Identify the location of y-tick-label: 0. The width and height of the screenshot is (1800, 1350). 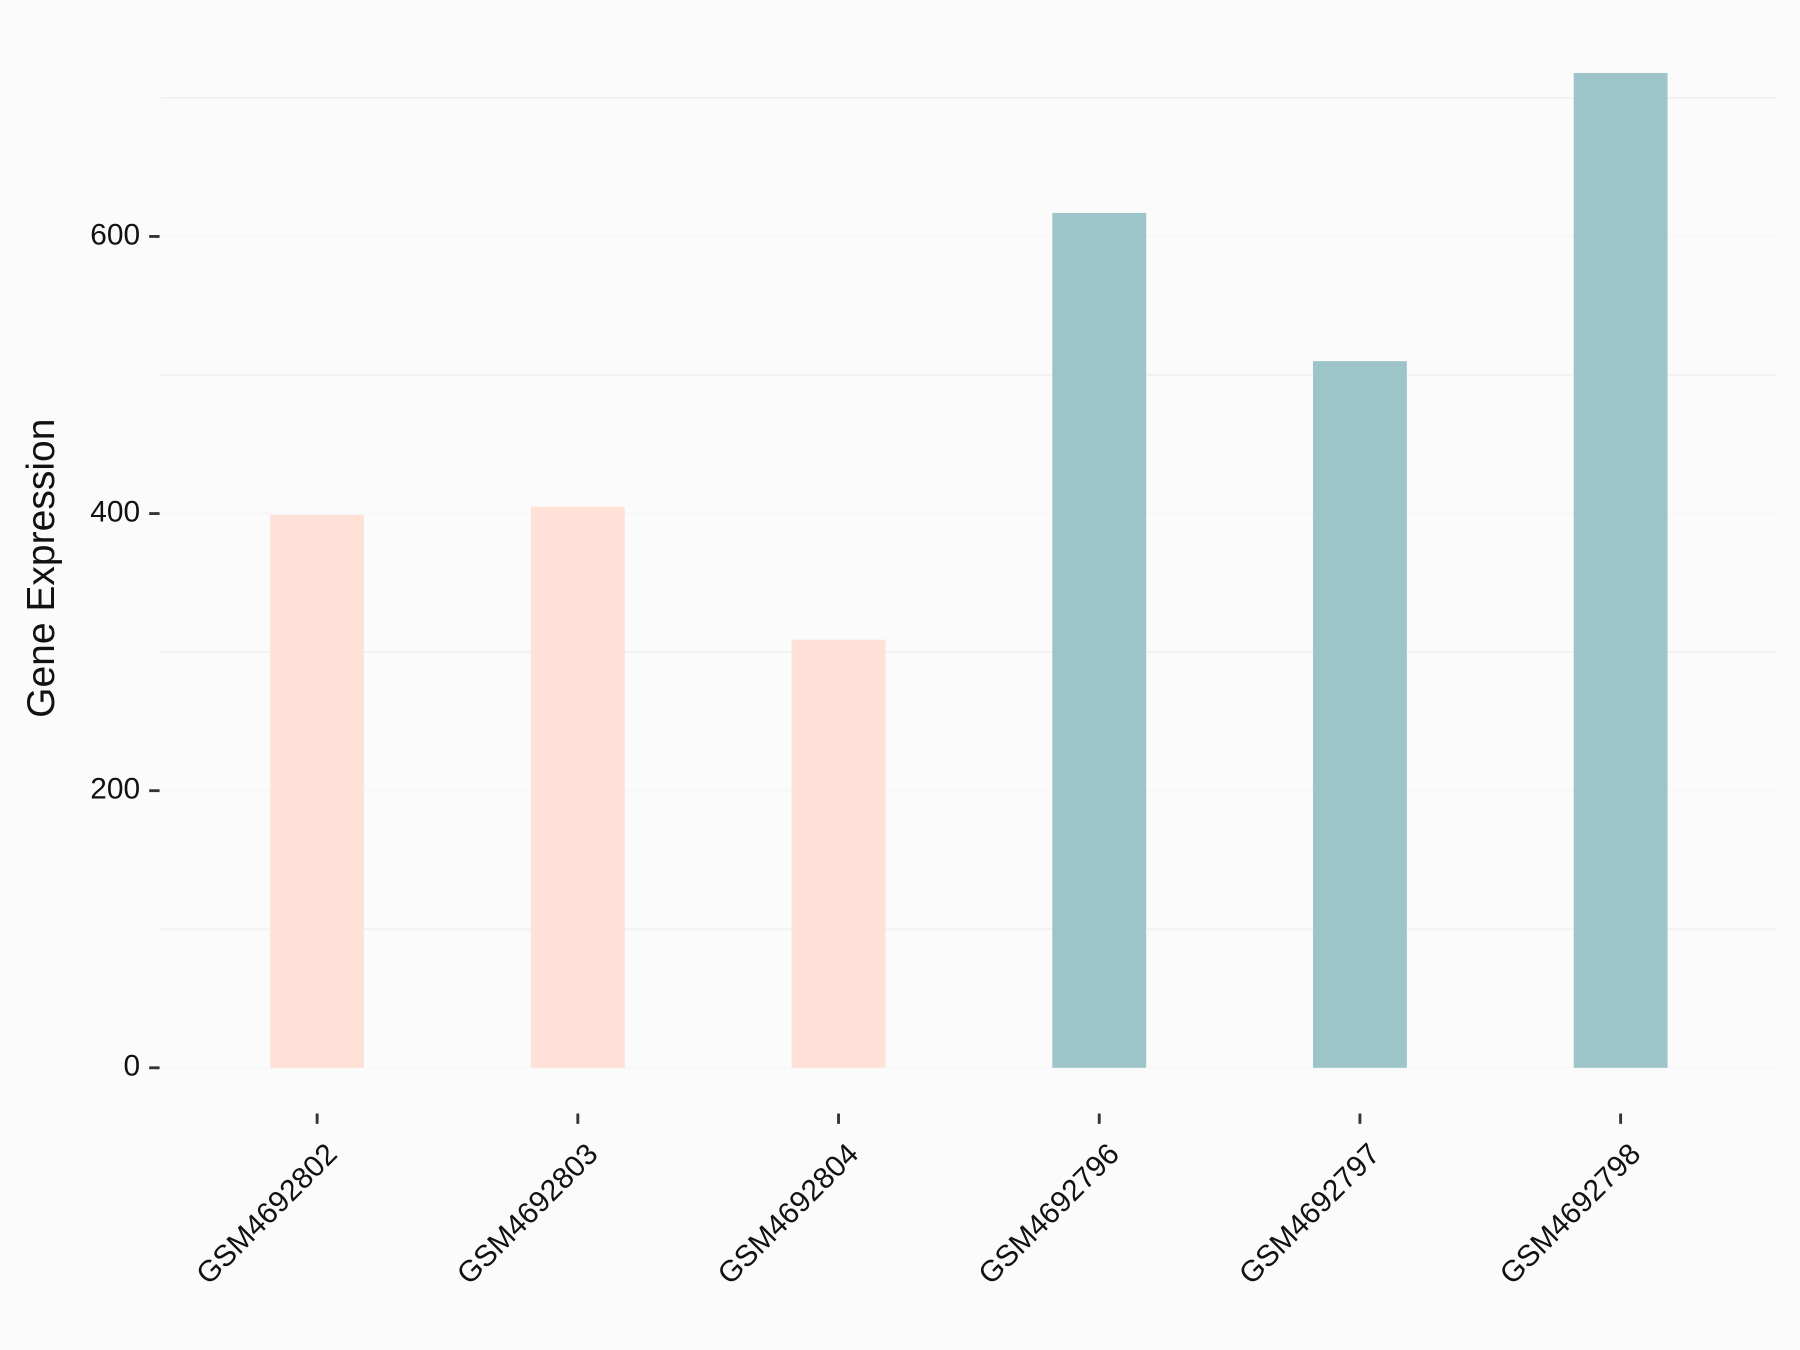
(131, 1066).